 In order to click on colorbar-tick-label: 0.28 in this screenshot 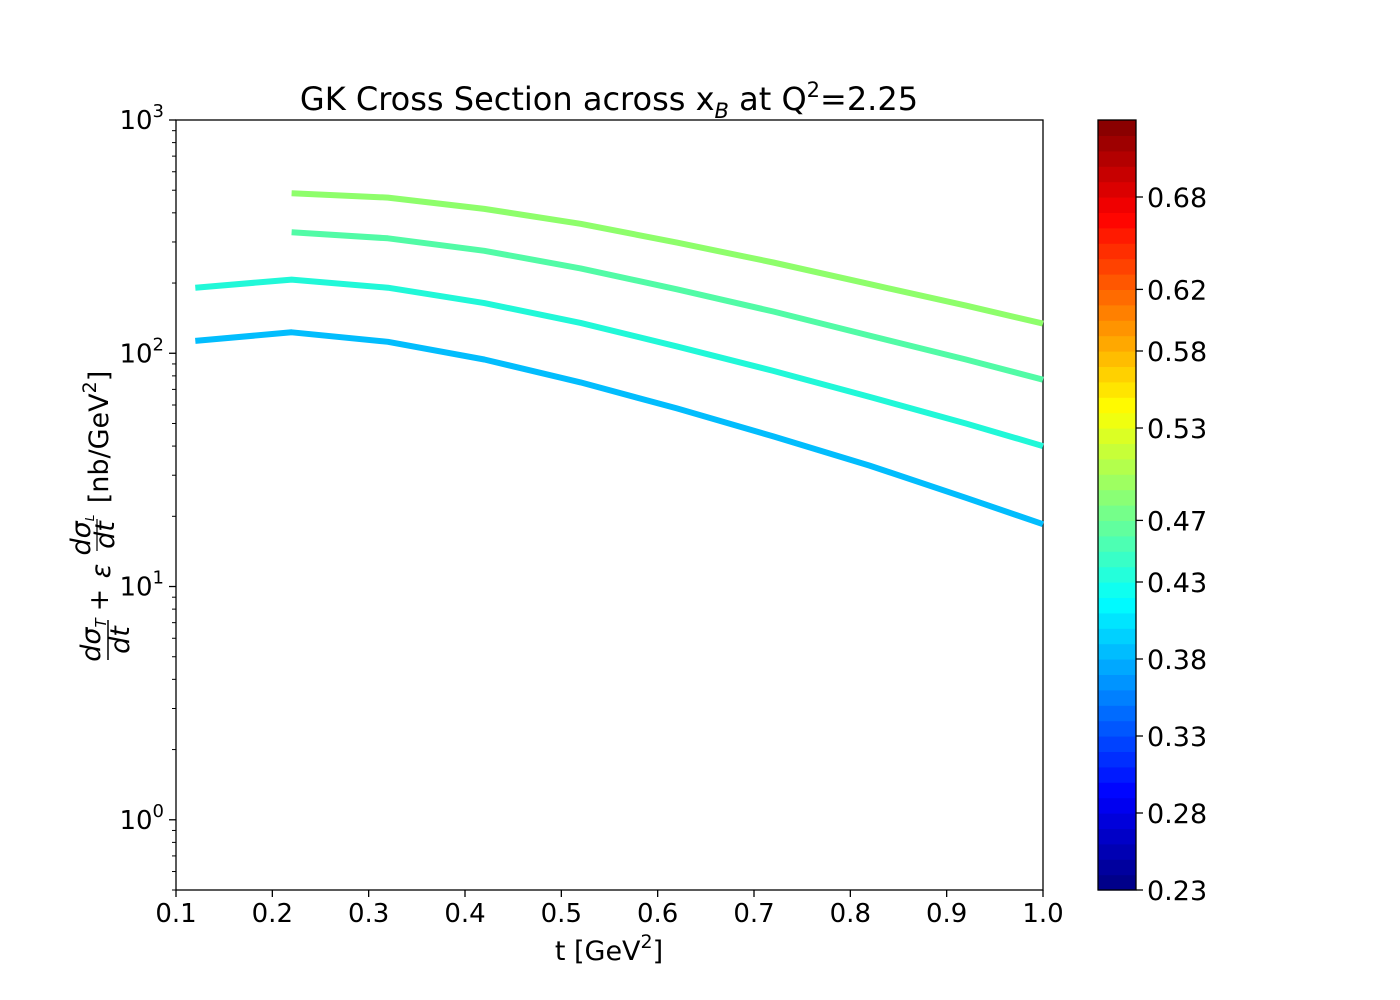, I will do `click(1177, 814)`.